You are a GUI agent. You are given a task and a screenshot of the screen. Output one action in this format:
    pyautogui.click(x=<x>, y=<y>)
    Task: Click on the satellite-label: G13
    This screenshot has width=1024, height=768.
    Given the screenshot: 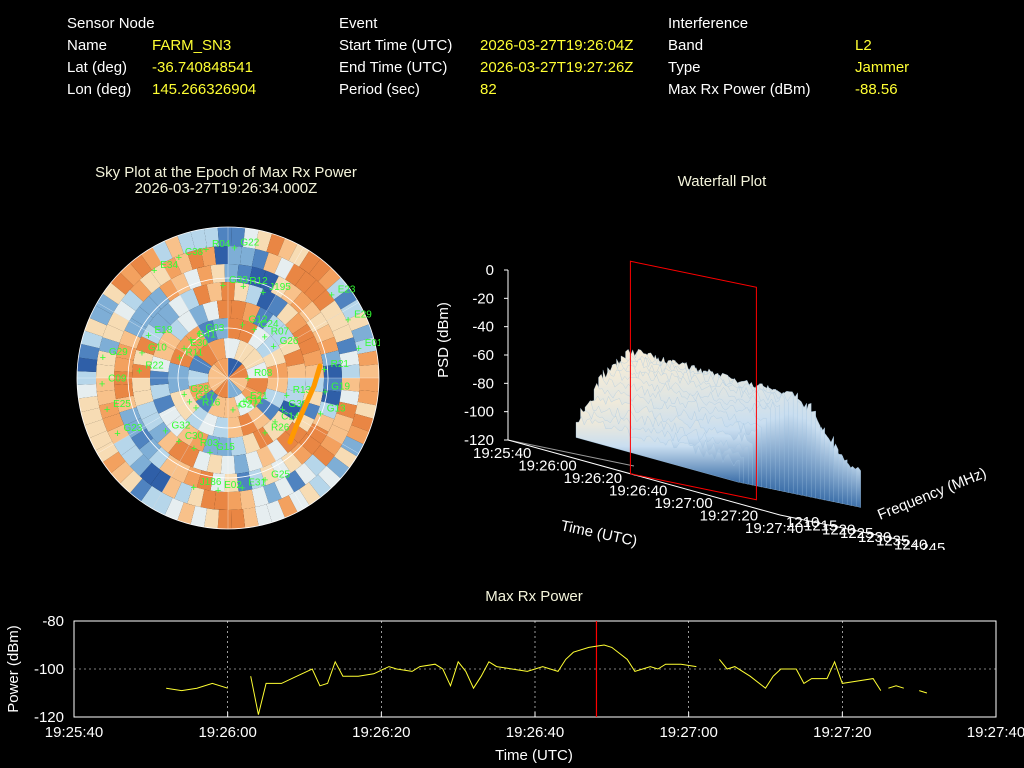 What is the action you would take?
    pyautogui.click(x=336, y=409)
    